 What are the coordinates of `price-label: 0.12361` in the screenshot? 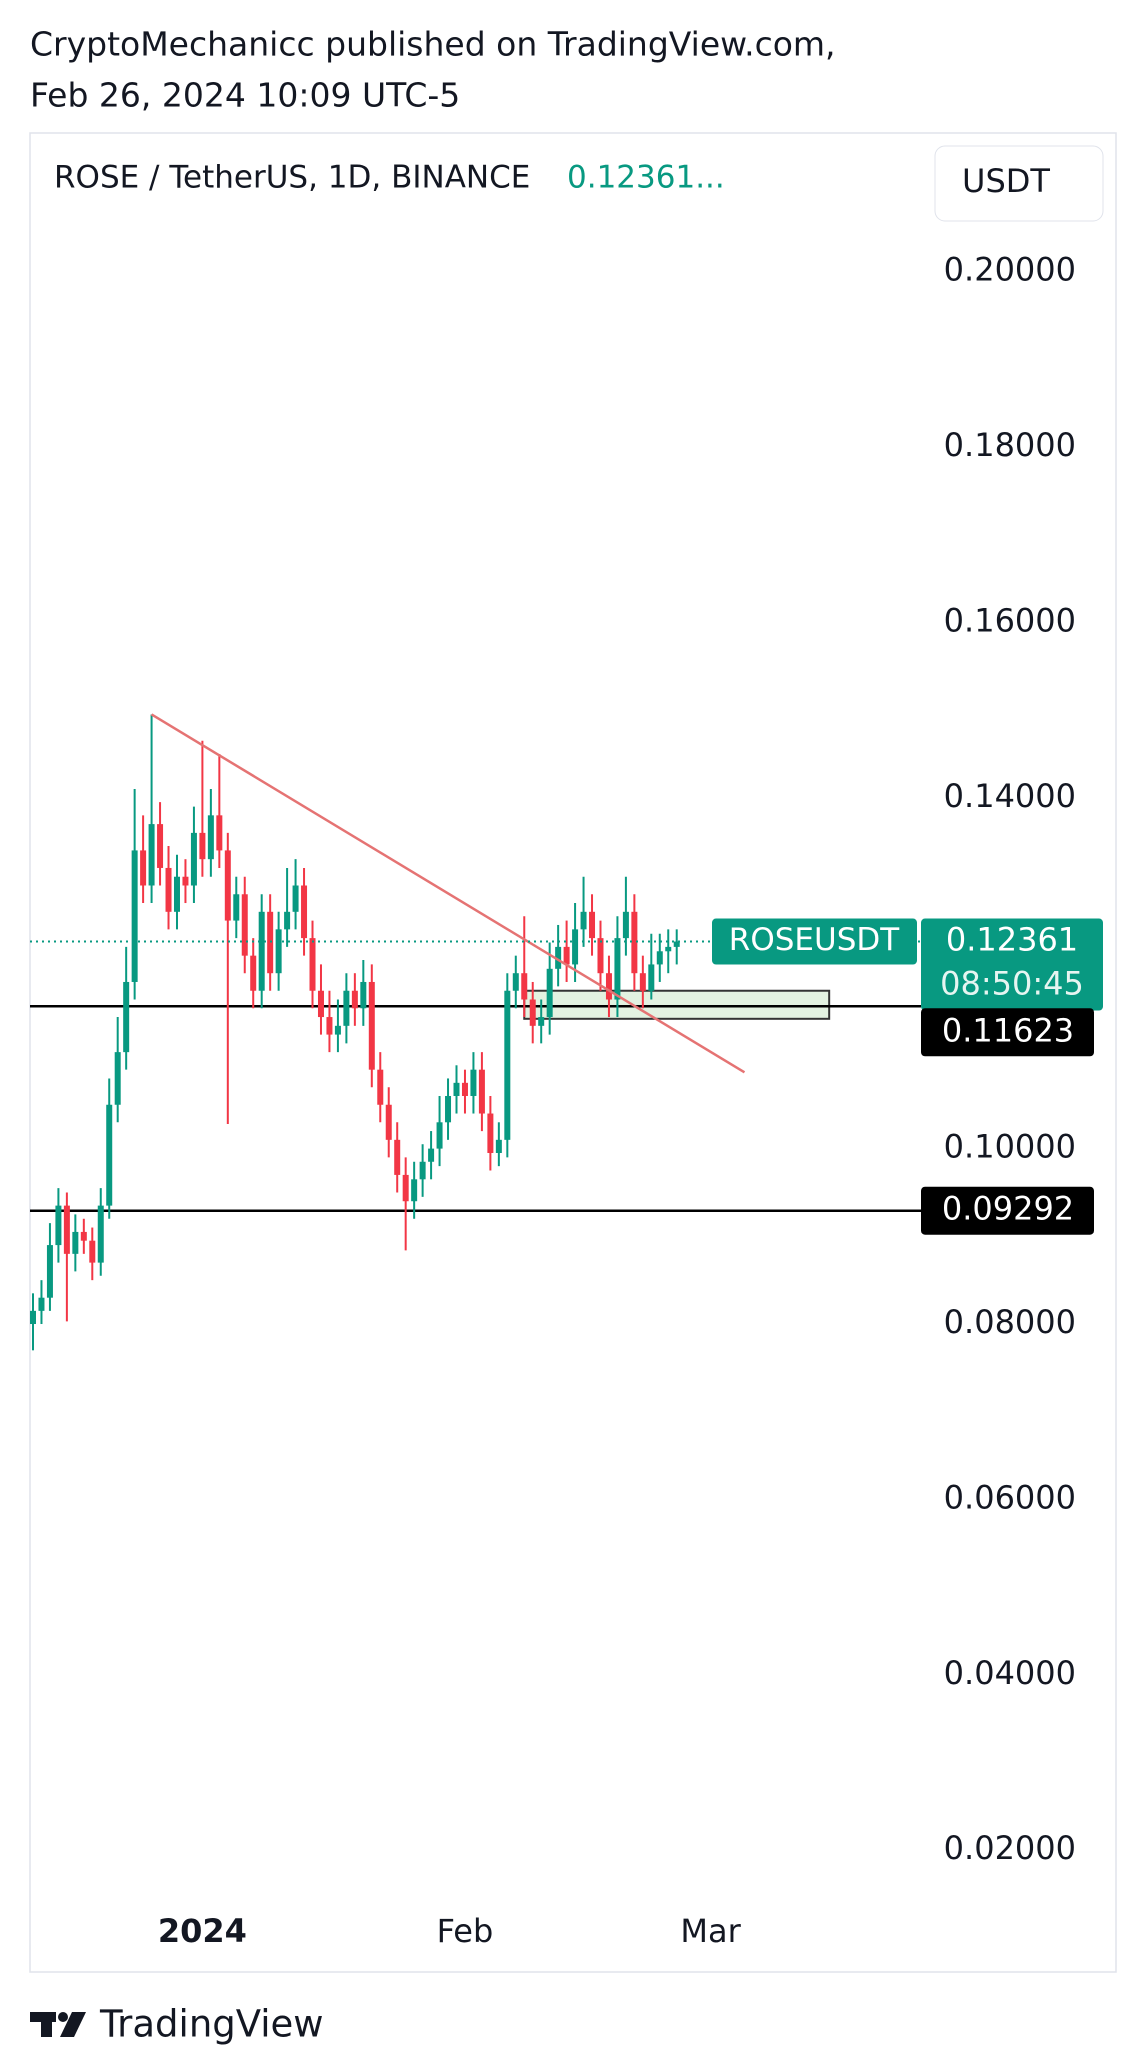 It's located at (1012, 940).